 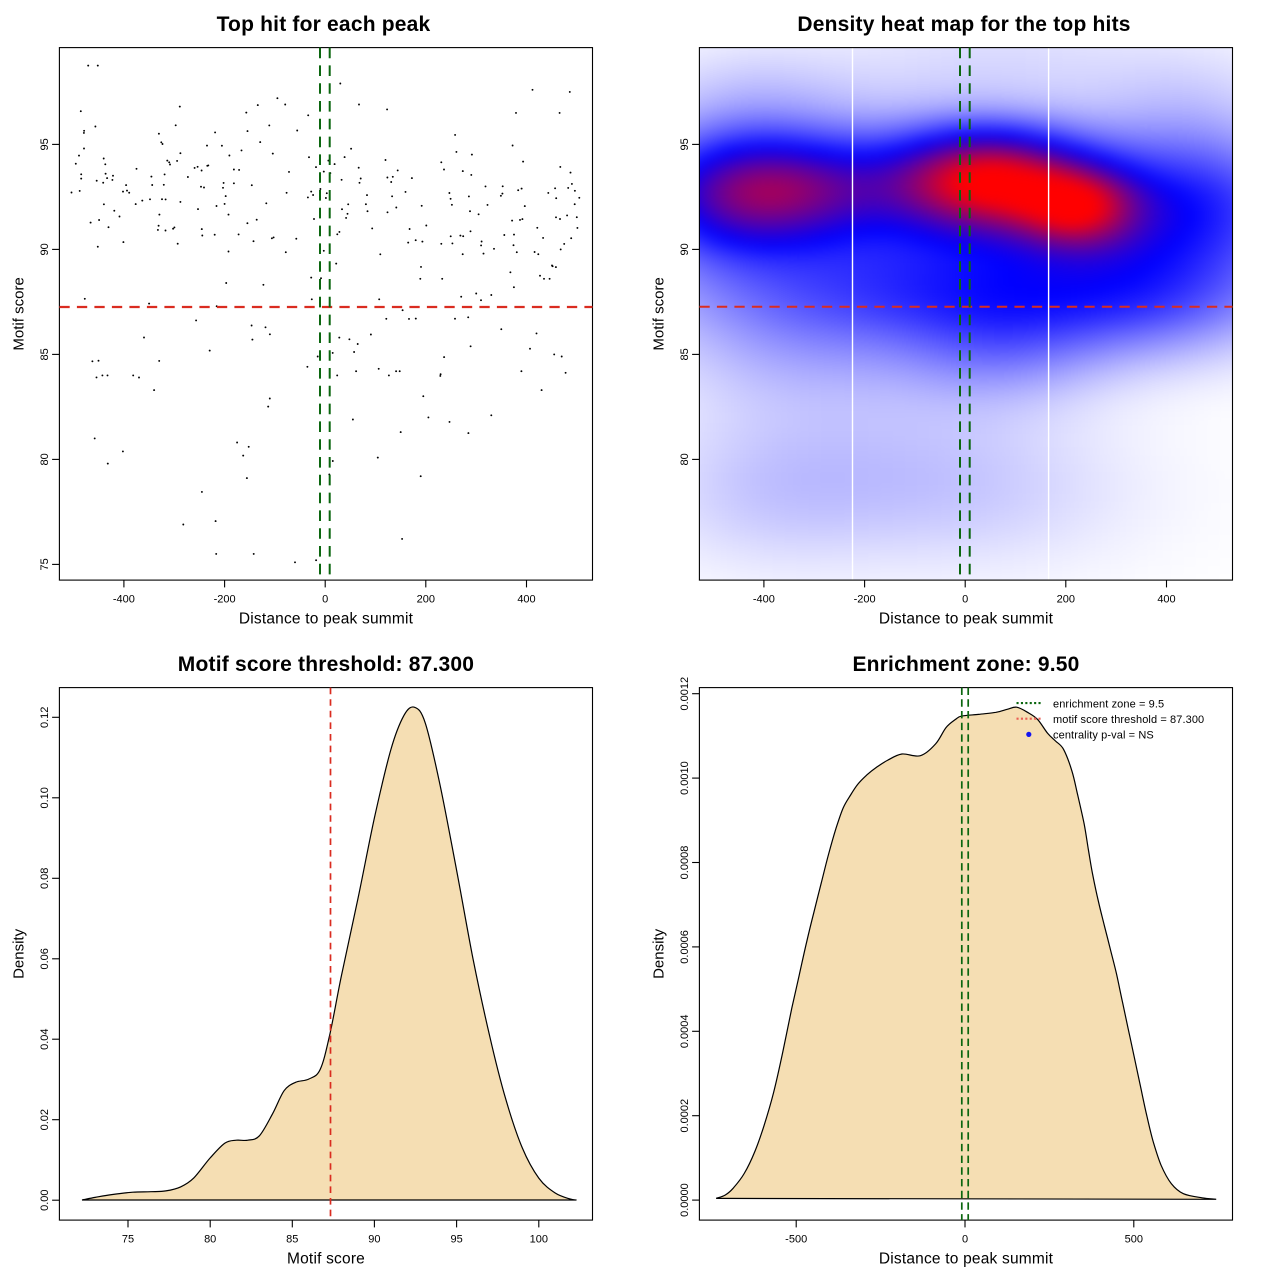 I want to click on svg-text: 0.0000, so click(x=685, y=1200).